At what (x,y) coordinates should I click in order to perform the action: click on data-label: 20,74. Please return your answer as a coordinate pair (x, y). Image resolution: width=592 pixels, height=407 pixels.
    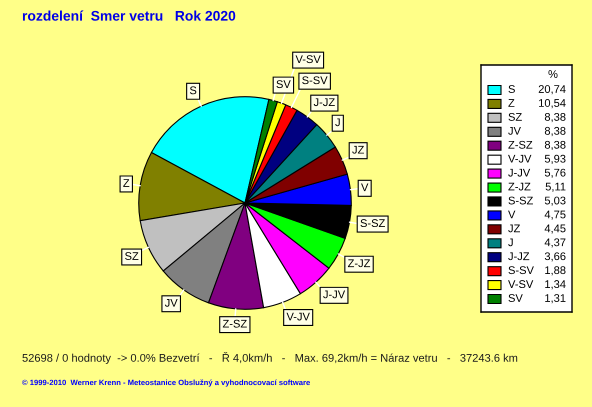
    Looking at the image, I should click on (552, 89).